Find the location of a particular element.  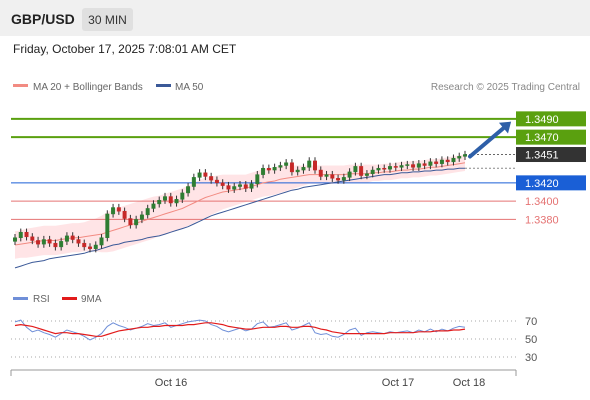

rsi-level-label: 30 is located at coordinates (531, 358).